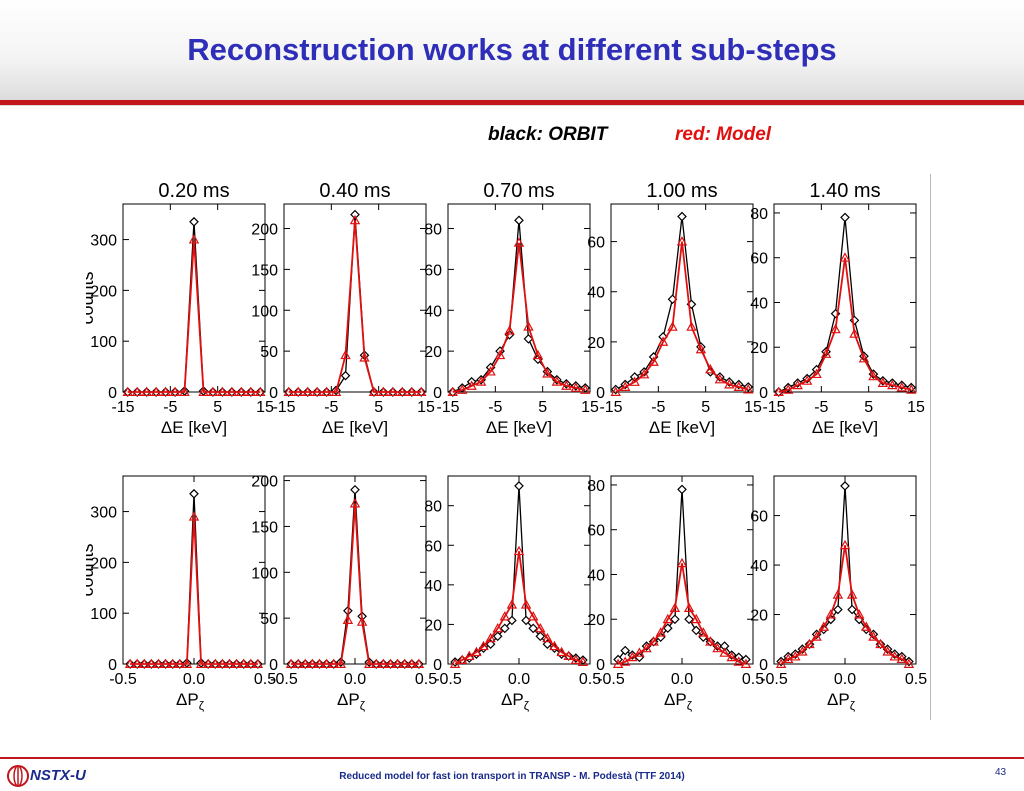 This screenshot has height=791, width=1024. I want to click on y-tick-label: 300, so click(103, 513).